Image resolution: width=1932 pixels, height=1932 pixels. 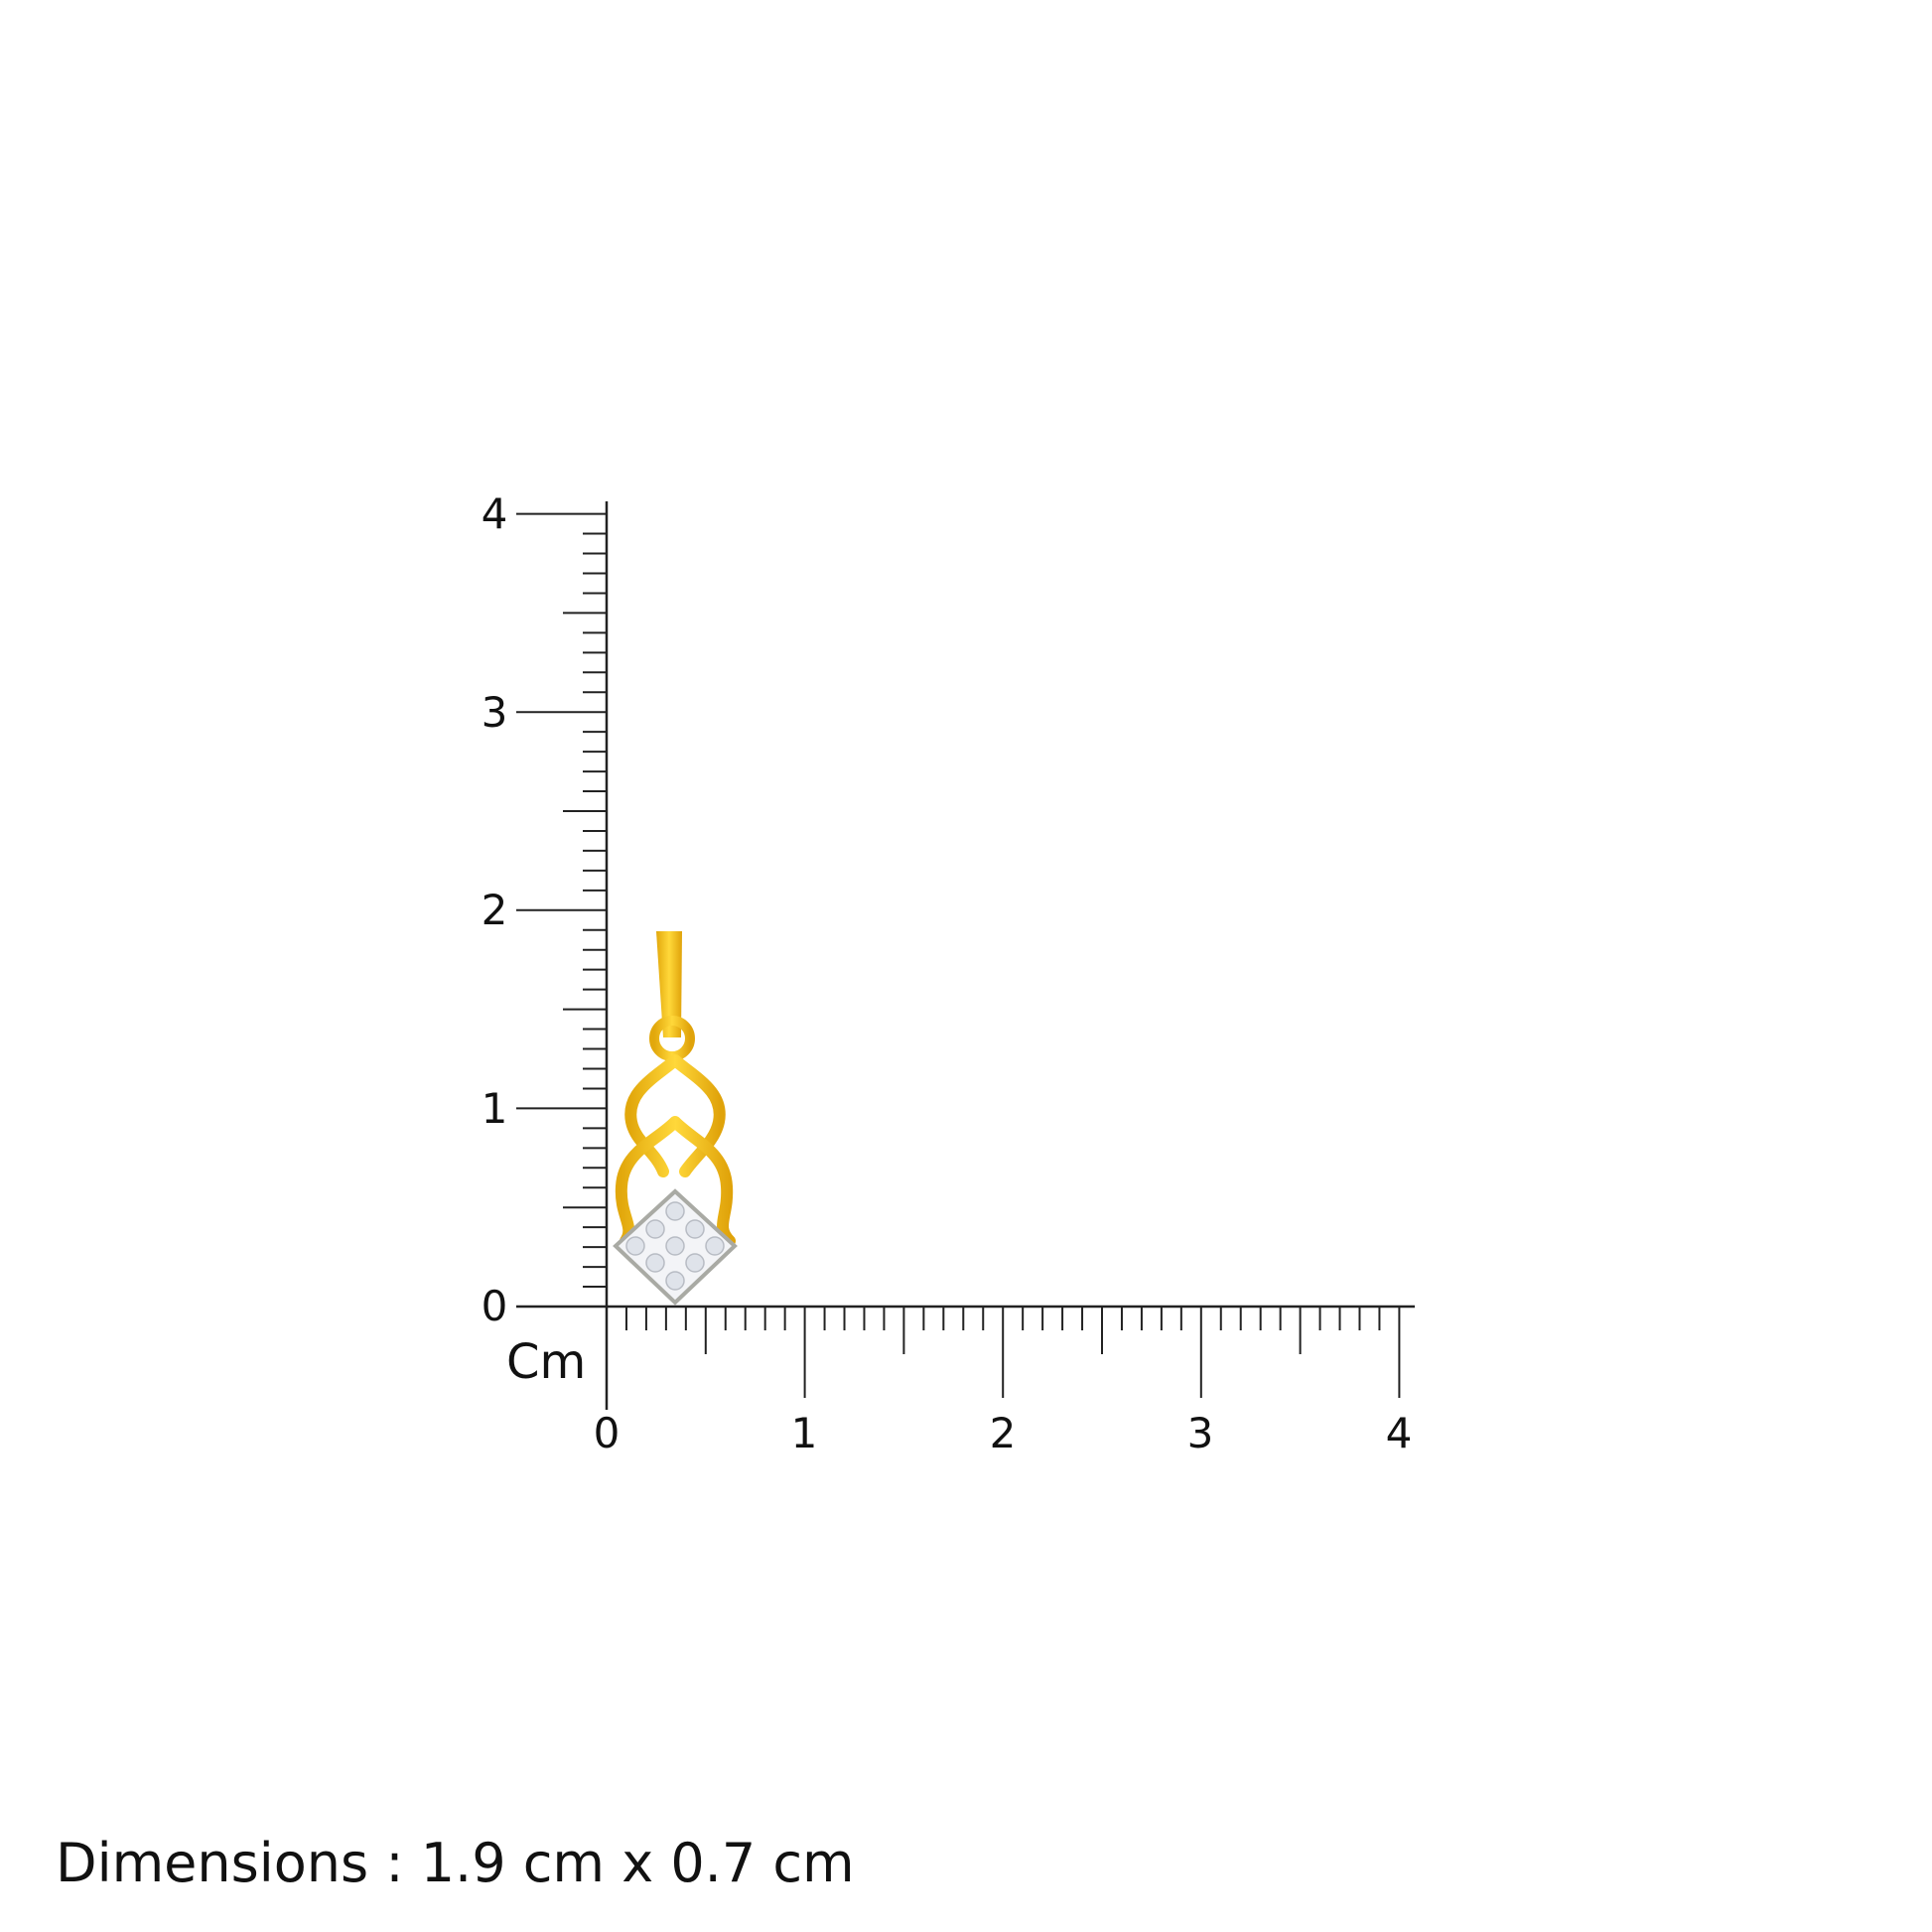 I want to click on y-label-3: 3, so click(x=495, y=712).